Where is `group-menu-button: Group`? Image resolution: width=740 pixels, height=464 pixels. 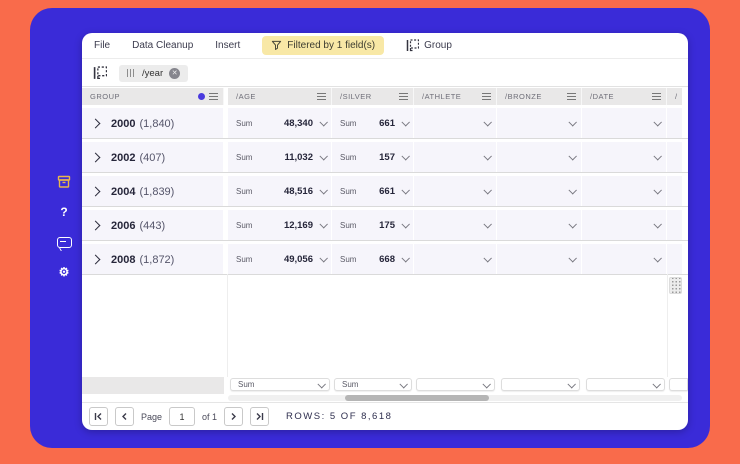
group-menu-button: Group is located at coordinates (429, 45).